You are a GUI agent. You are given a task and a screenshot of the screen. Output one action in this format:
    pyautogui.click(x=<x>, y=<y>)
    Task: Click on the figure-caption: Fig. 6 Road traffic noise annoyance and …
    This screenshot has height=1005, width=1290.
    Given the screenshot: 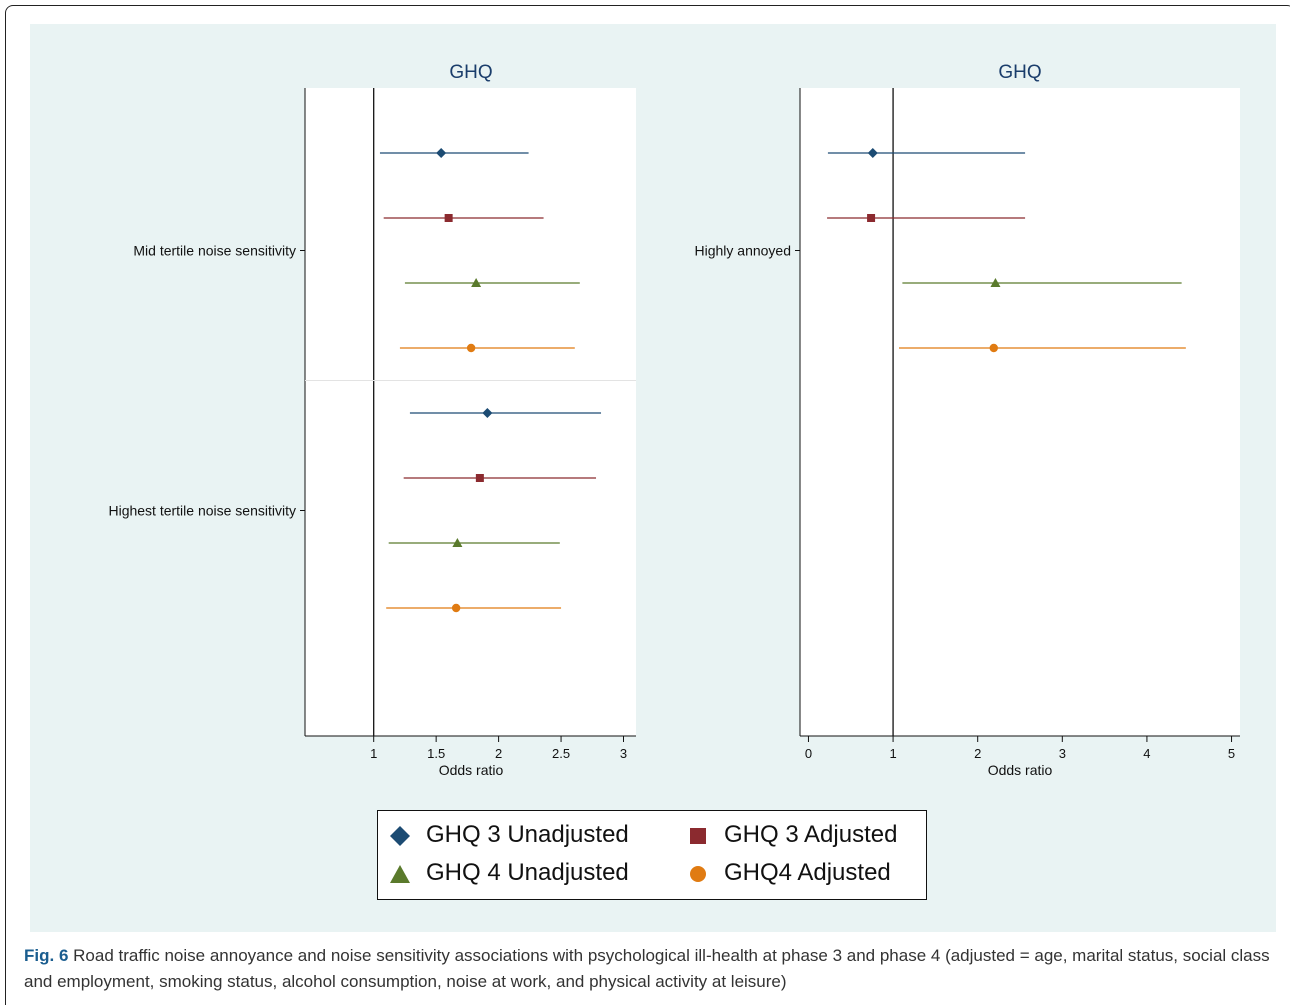 What is the action you would take?
    pyautogui.click(x=650, y=969)
    